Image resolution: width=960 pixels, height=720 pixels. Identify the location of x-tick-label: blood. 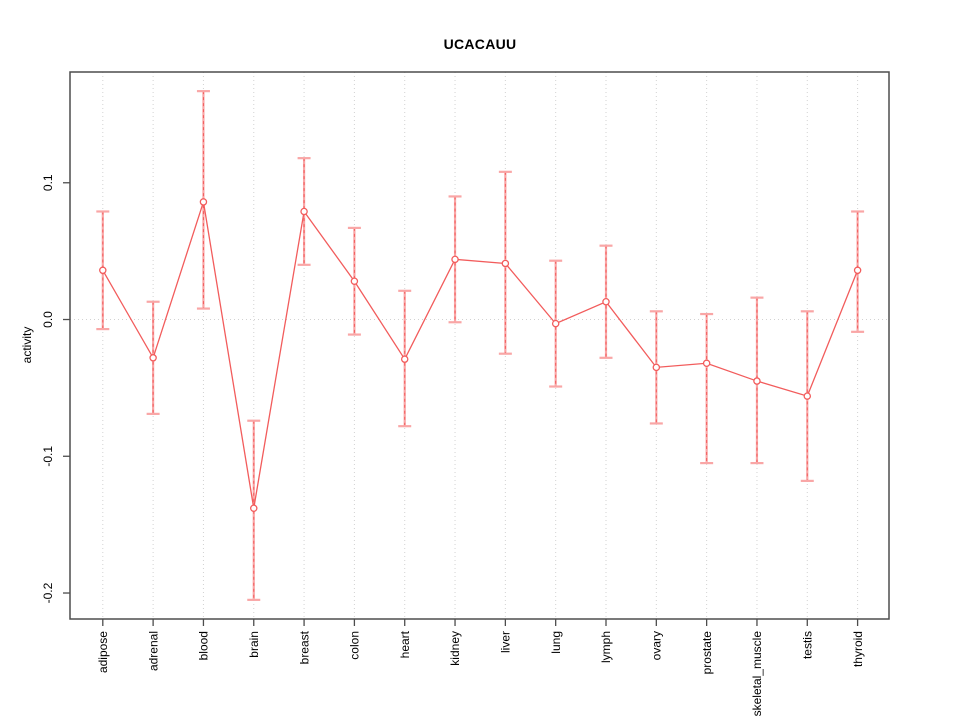
(204, 645).